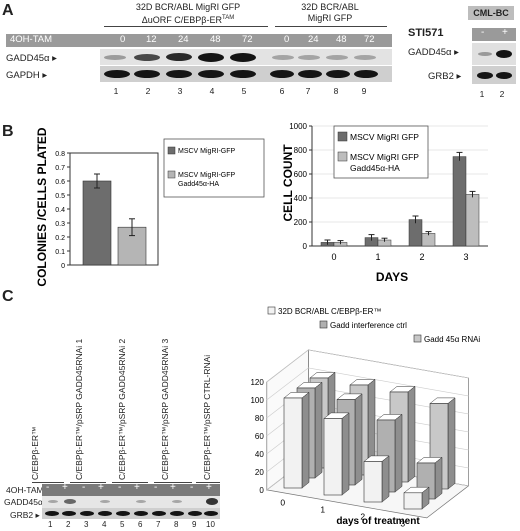  Describe the element at coordinates (381, 152) in the screenshot. I see `legend-frame` at that location.